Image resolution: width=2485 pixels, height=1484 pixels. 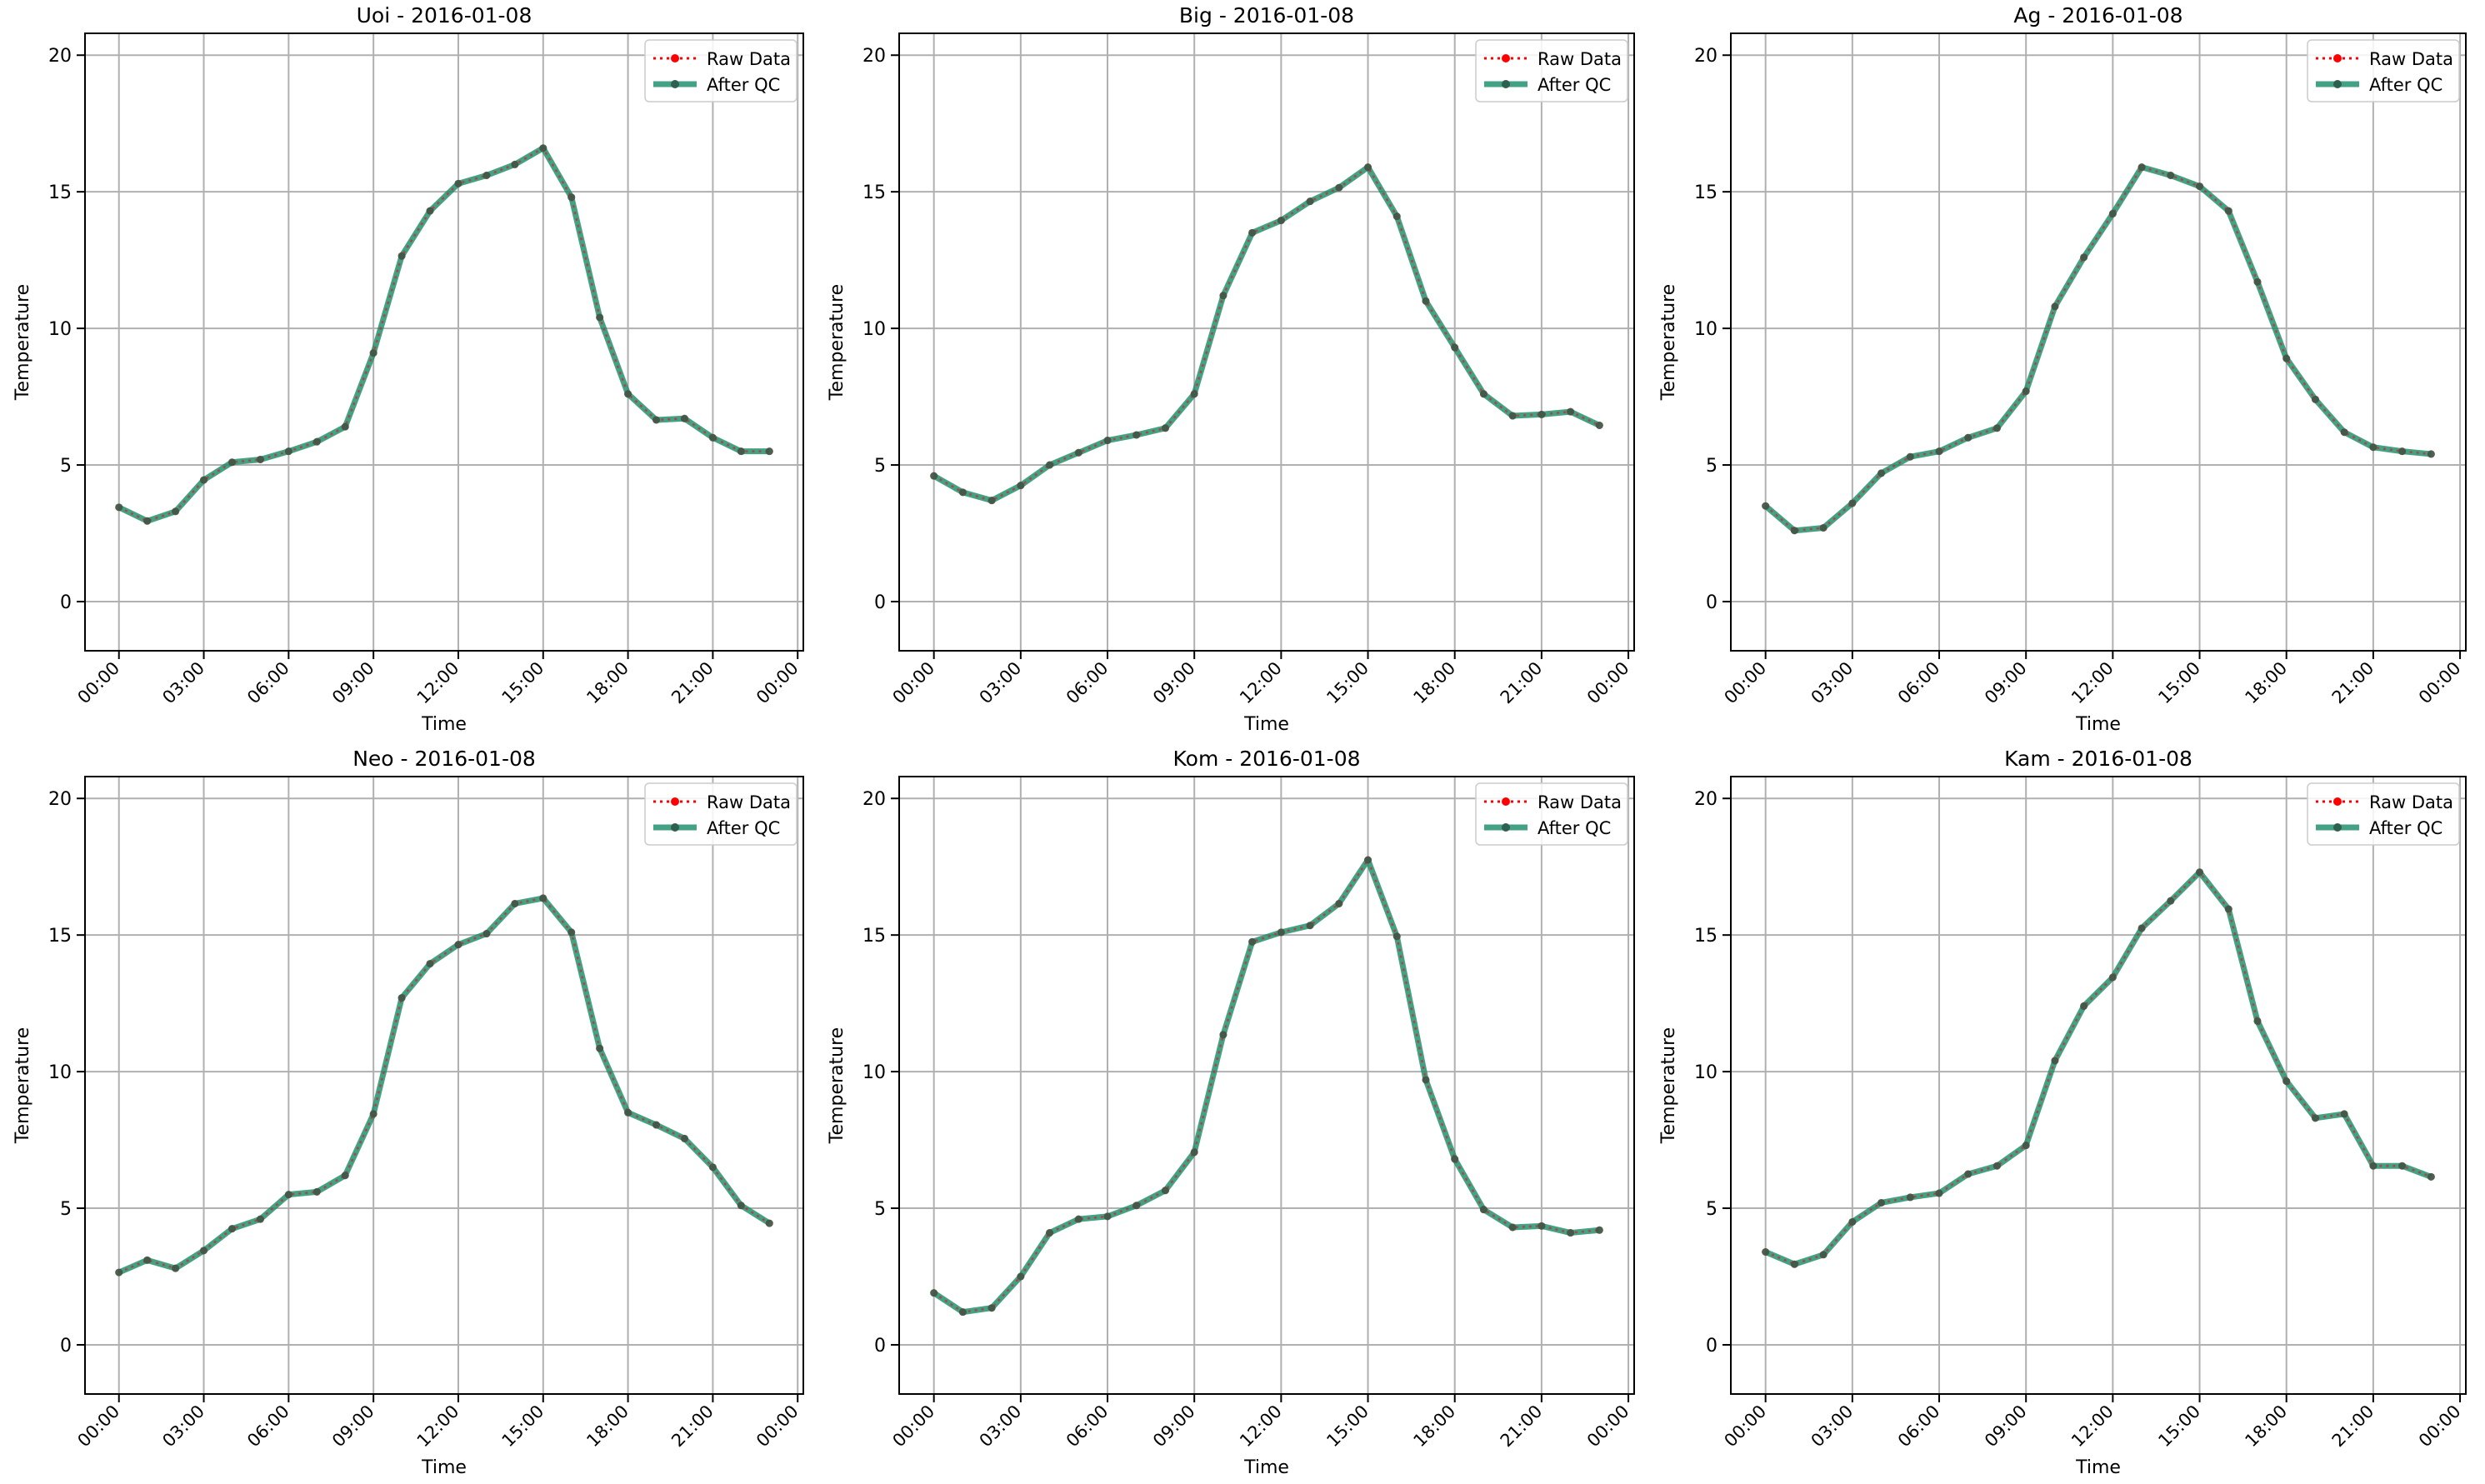 I want to click on series-line-after-qc, so click(x=1266, y=334).